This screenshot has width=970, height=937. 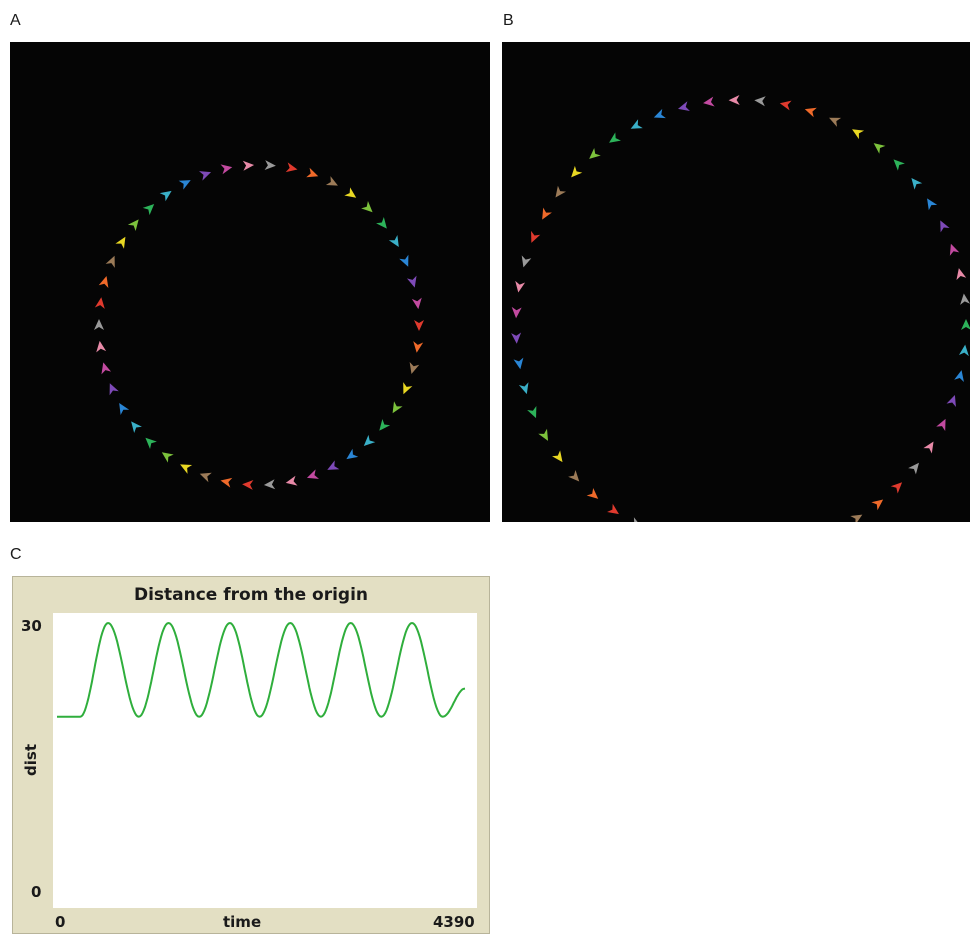 What do you see at coordinates (60, 922) in the screenshot?
I see `x-tick-min: 0` at bounding box center [60, 922].